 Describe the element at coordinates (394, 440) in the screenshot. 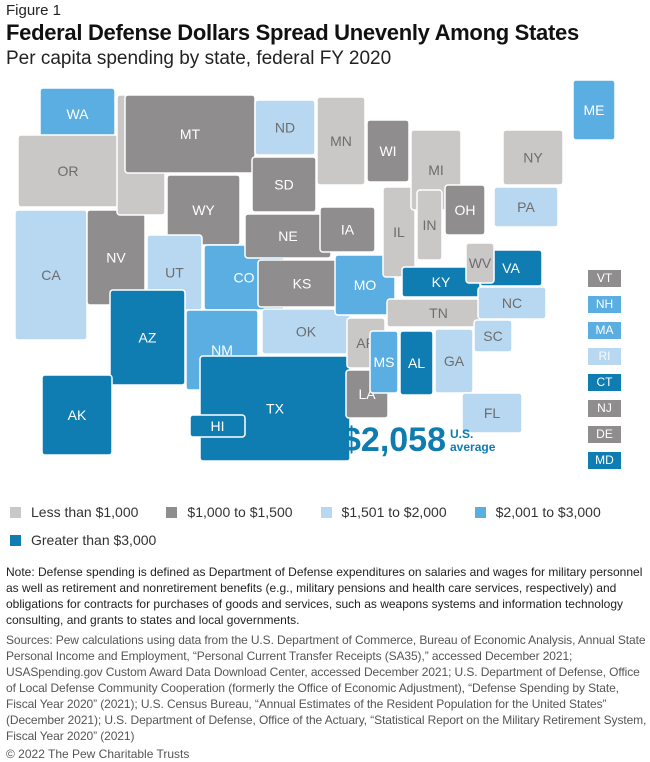

I see `us-average-value: $2,058` at that location.